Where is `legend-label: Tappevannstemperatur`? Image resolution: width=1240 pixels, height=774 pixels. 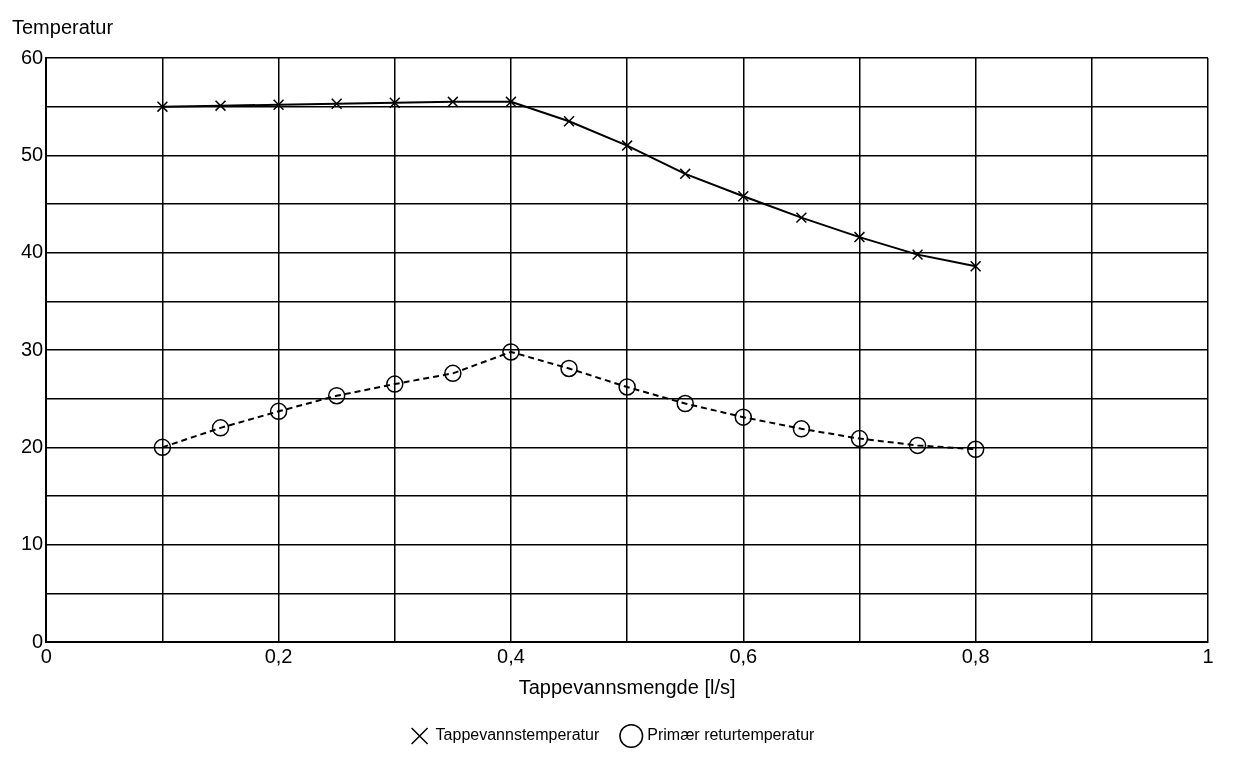 legend-label: Tappevannstemperatur is located at coordinates (517, 735).